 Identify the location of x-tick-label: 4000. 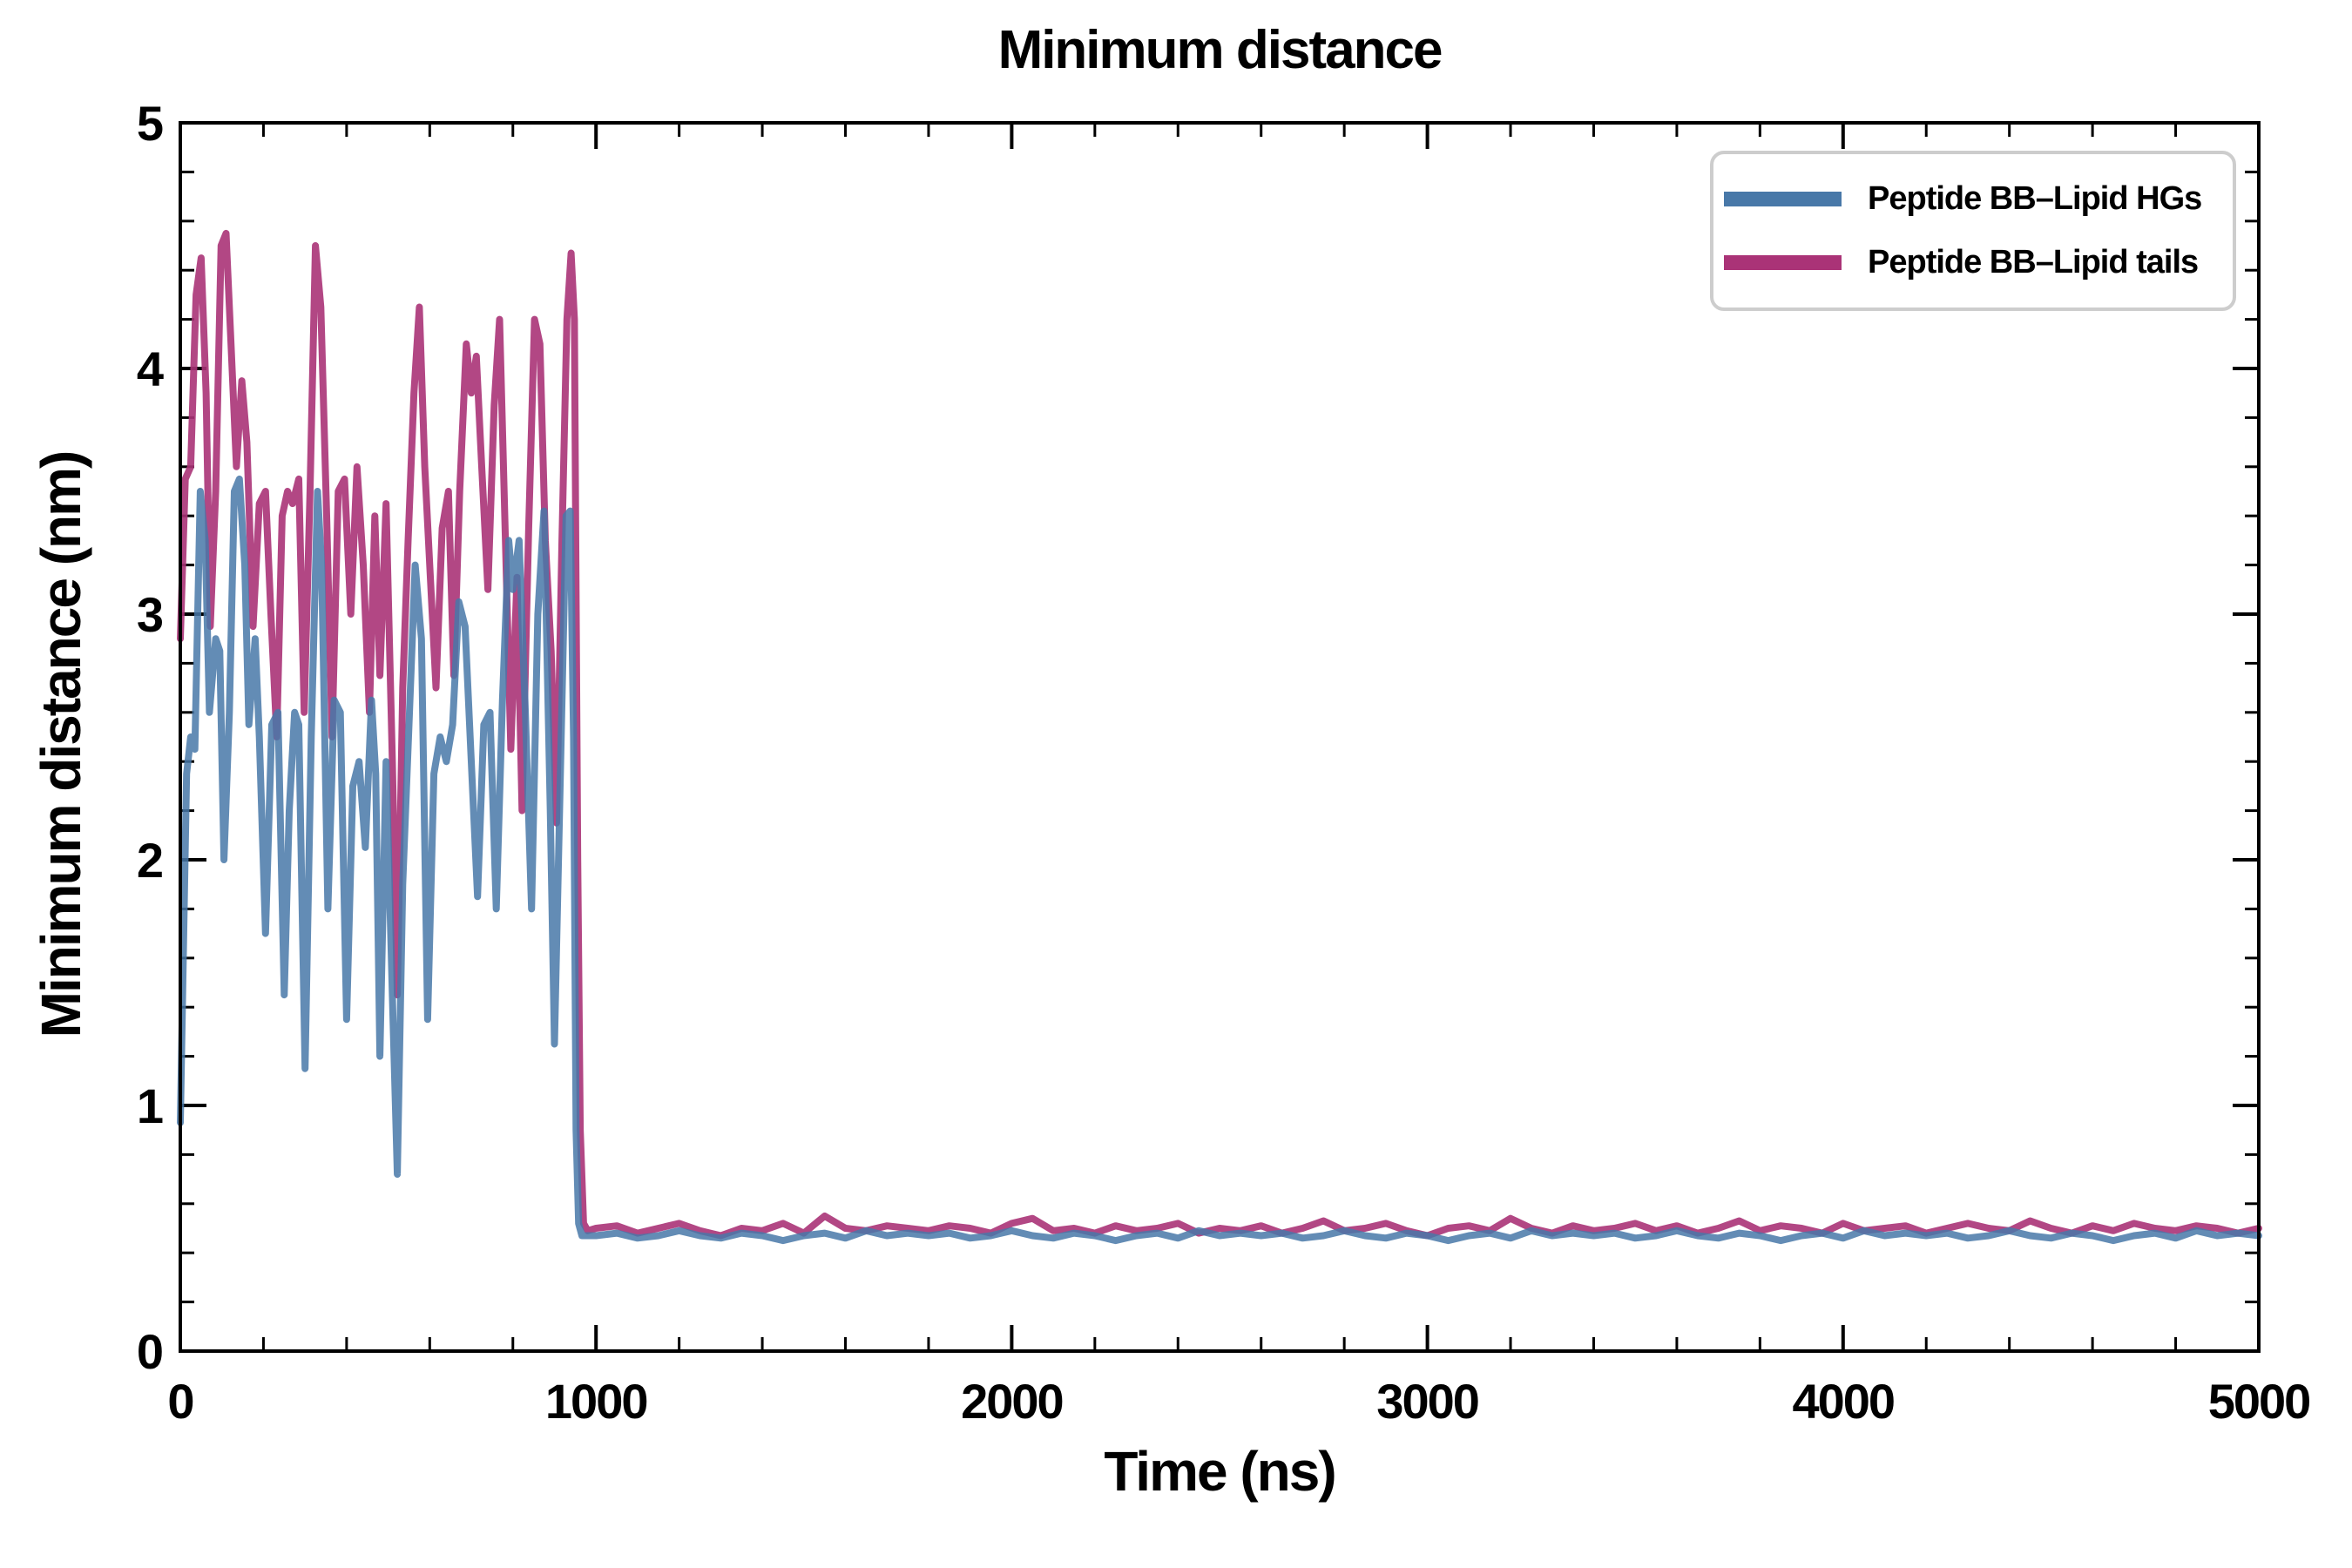
(1844, 1401).